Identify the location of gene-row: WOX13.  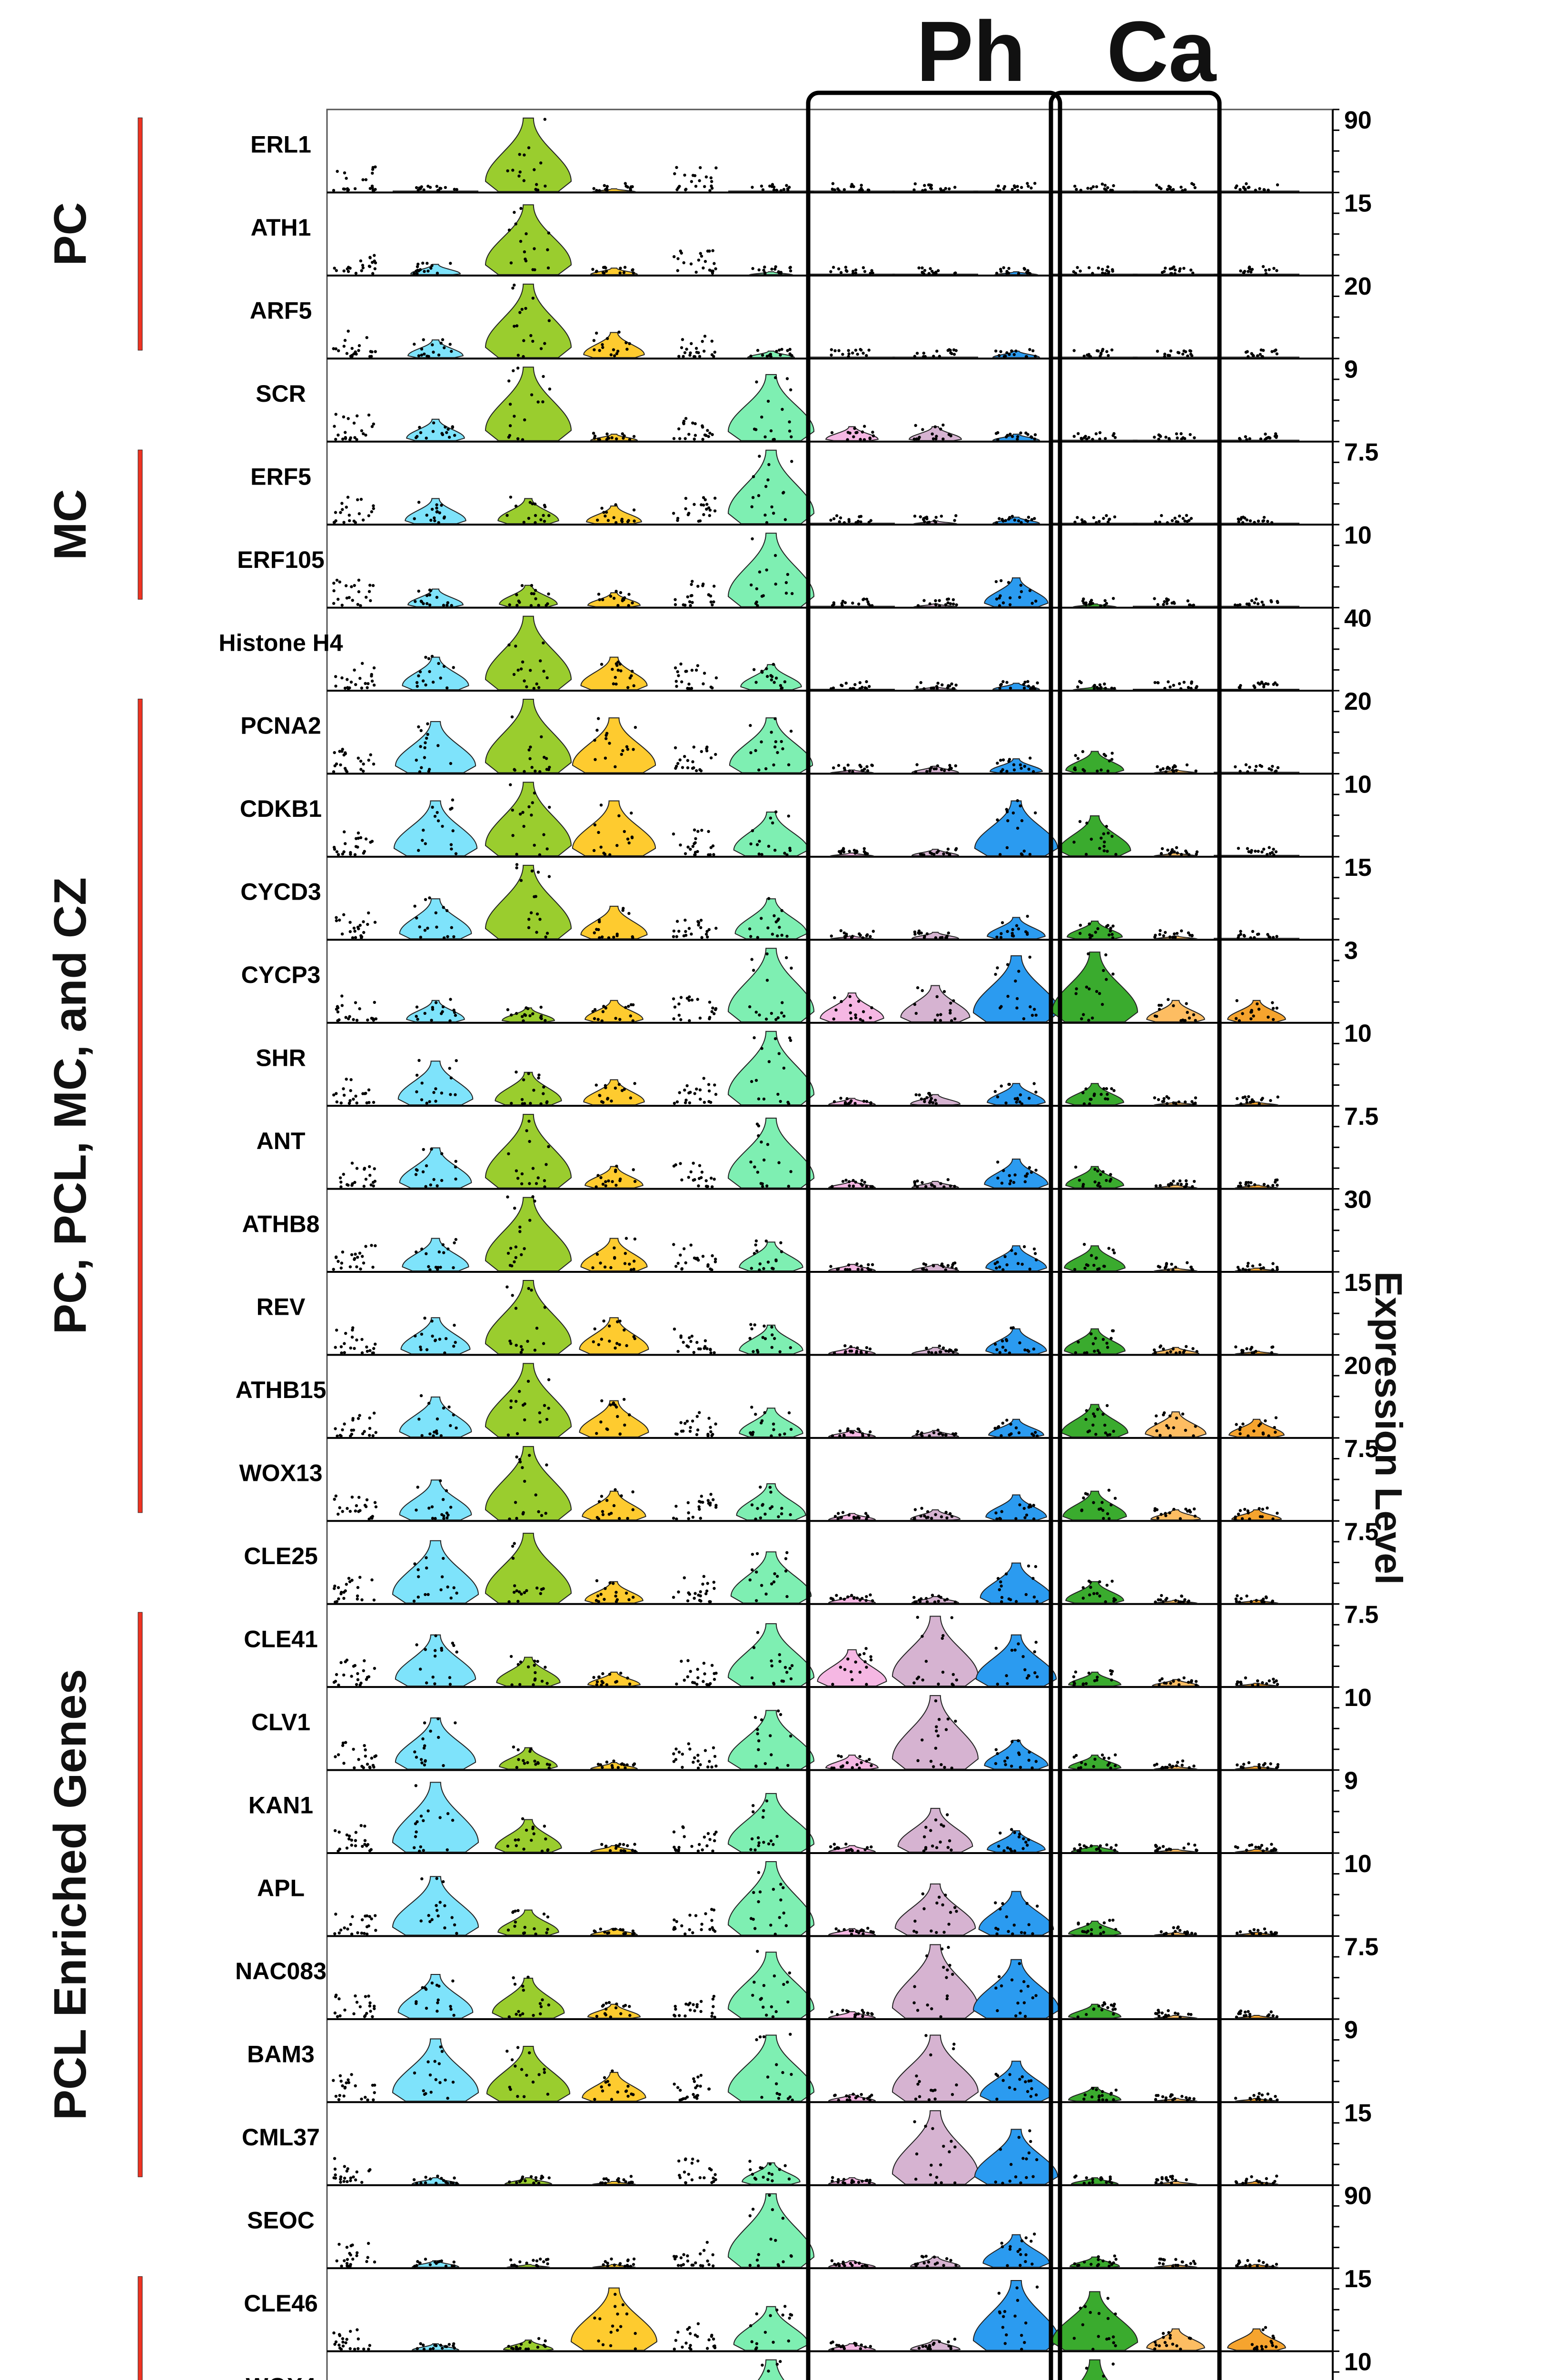
(786, 1484).